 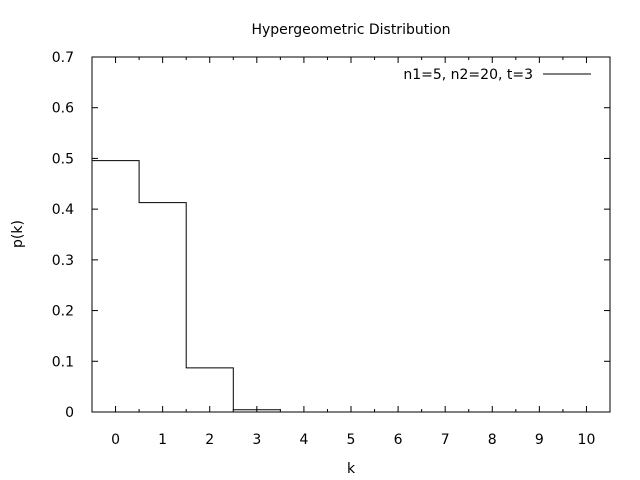 What do you see at coordinates (351, 440) in the screenshot?
I see `x-tick-label: 5` at bounding box center [351, 440].